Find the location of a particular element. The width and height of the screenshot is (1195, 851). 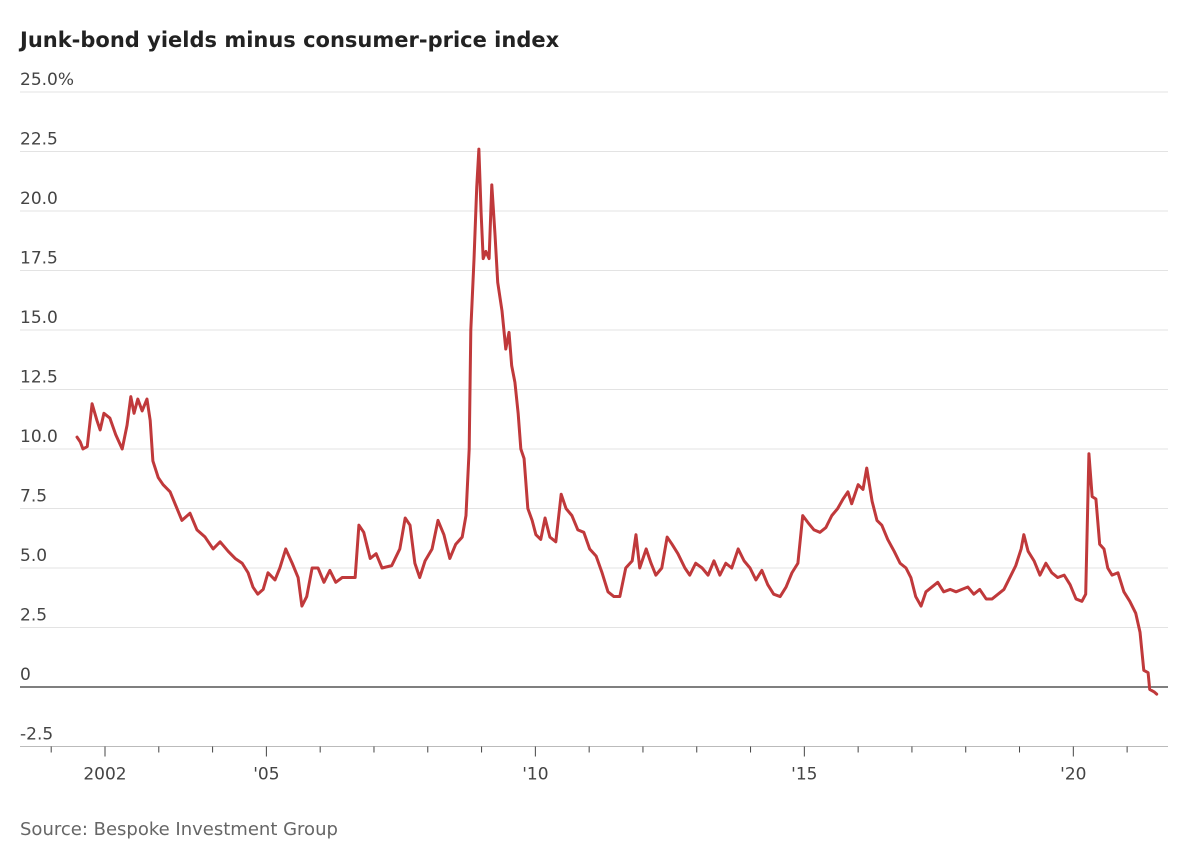

y-tick-label: 25.0% is located at coordinates (47, 80).